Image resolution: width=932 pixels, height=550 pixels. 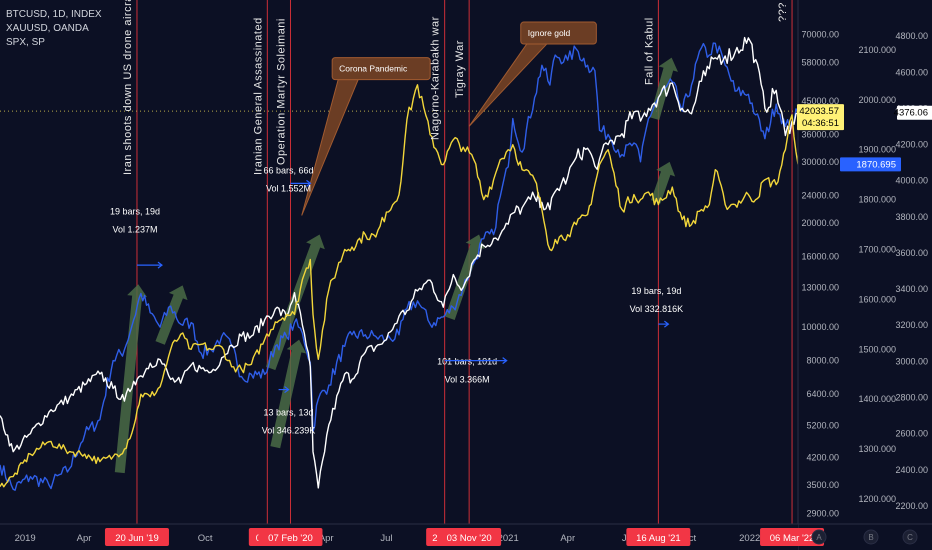 I want to click on legend-item-btc: BTCUSD, 1D, INDEX, so click(x=54, y=14).